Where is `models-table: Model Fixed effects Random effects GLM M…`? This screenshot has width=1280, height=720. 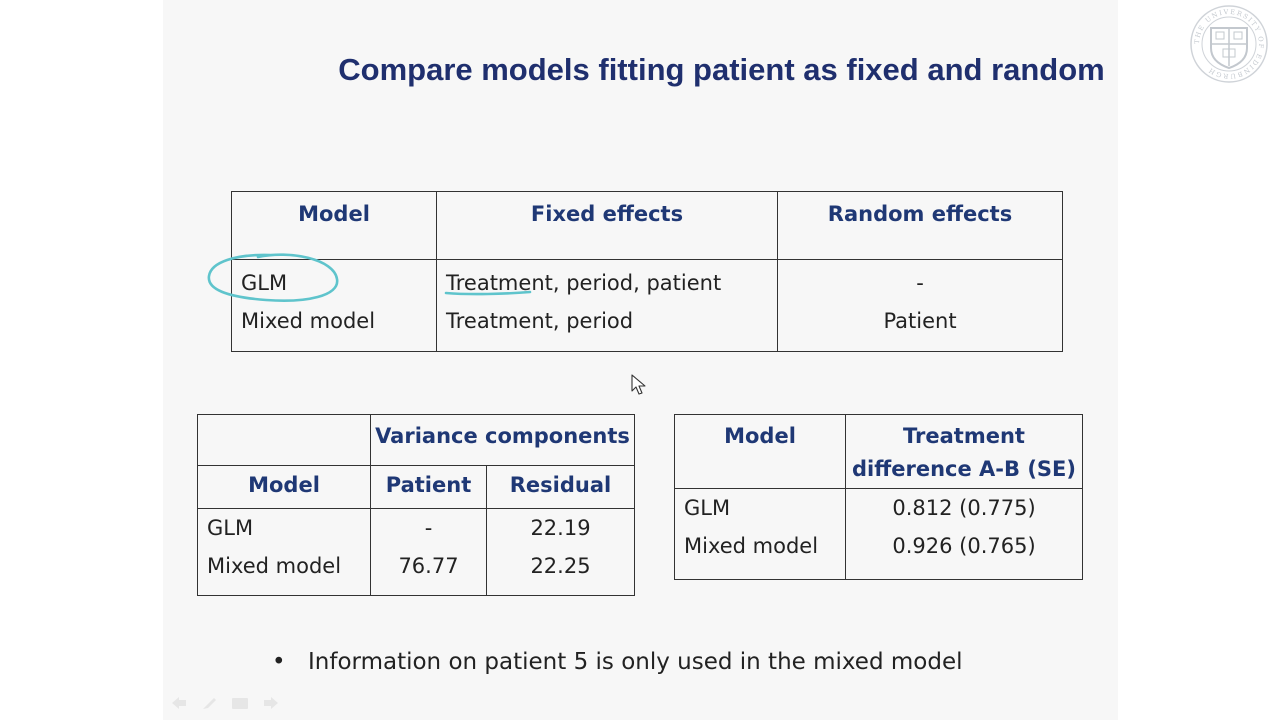 models-table: Model Fixed effects Random effects GLM M… is located at coordinates (647, 271).